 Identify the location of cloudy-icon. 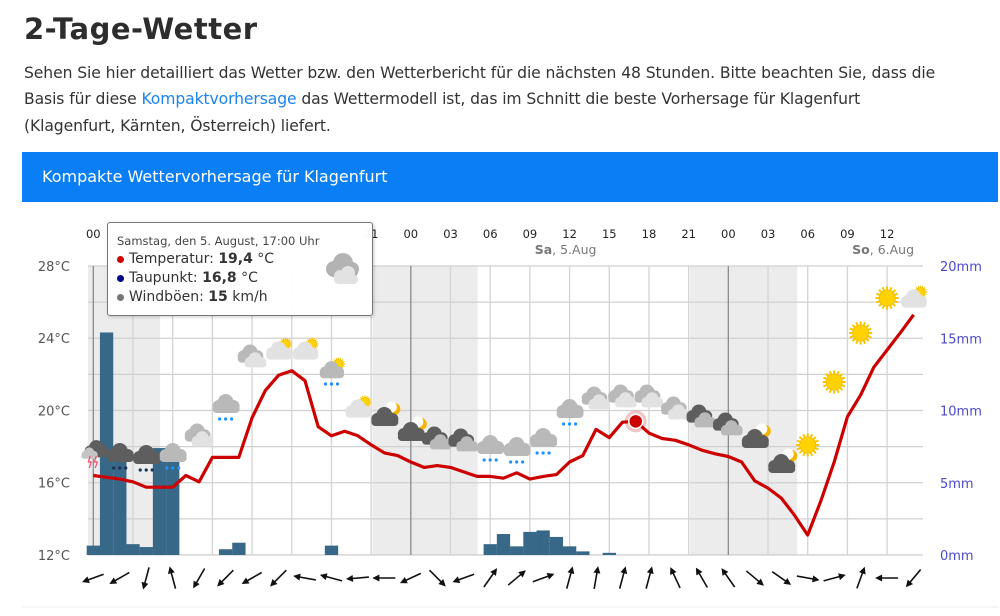
(342, 268).